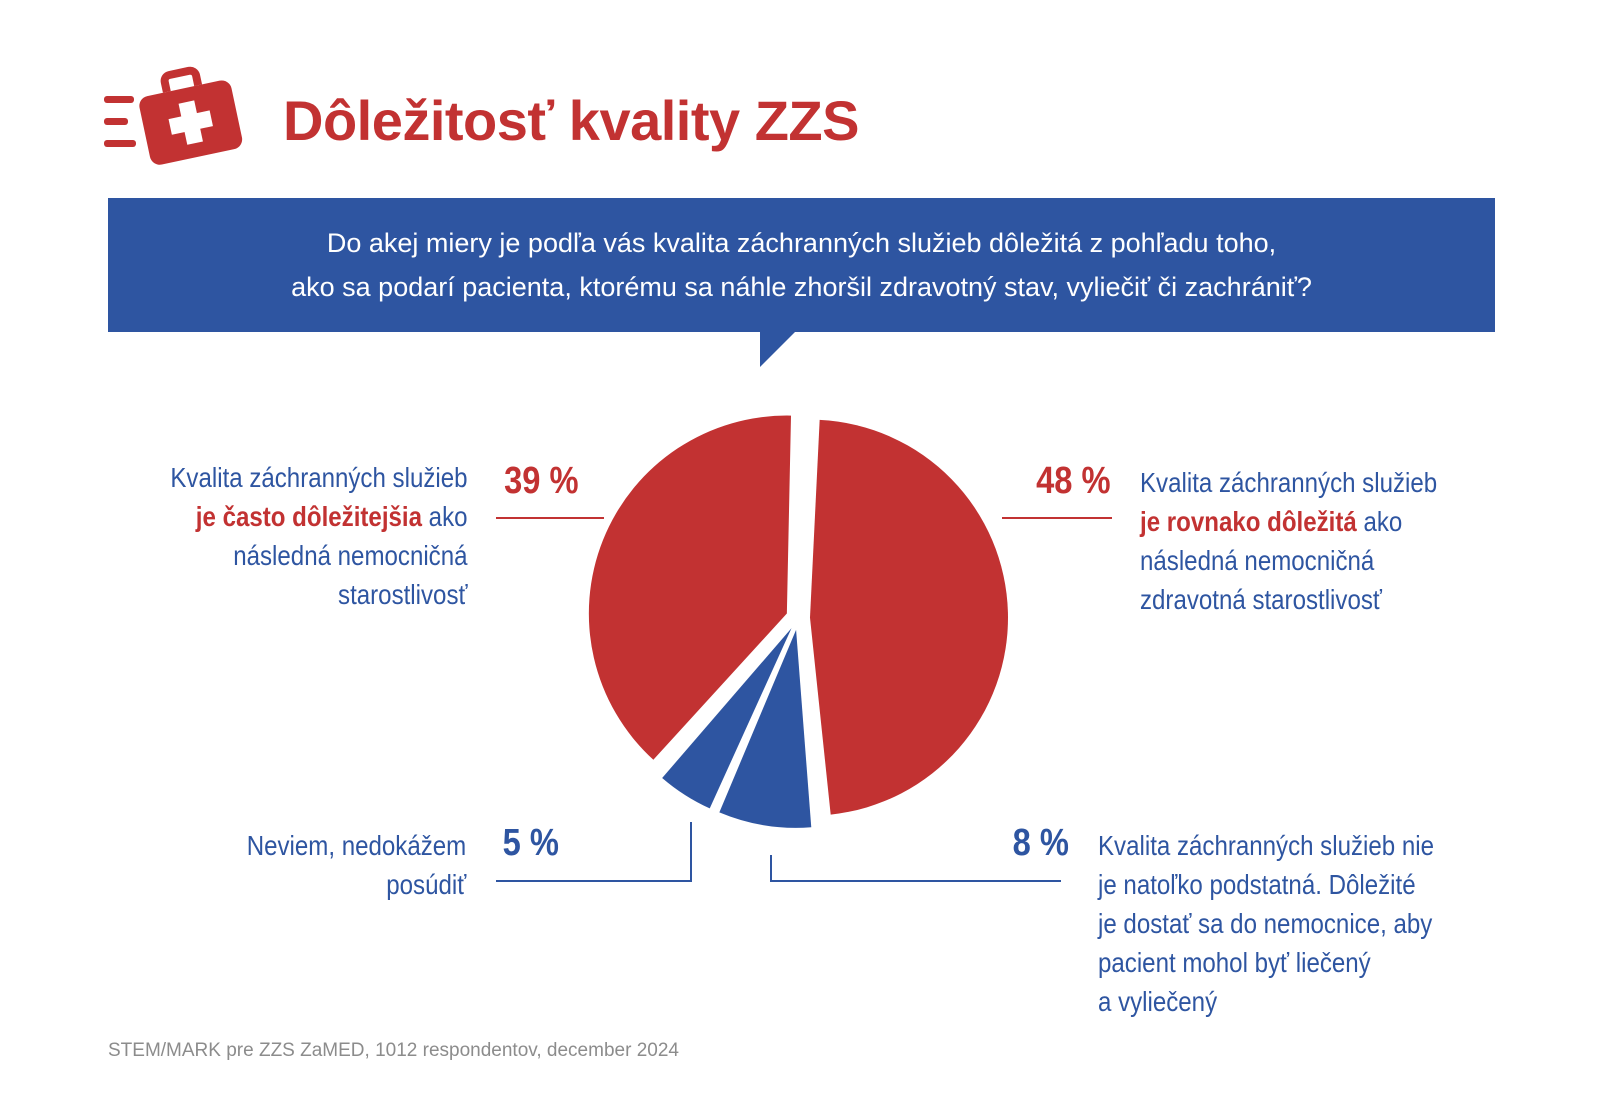 The image size is (1600, 1120). I want to click on slice-percent-label: 48 %, so click(1073, 481).